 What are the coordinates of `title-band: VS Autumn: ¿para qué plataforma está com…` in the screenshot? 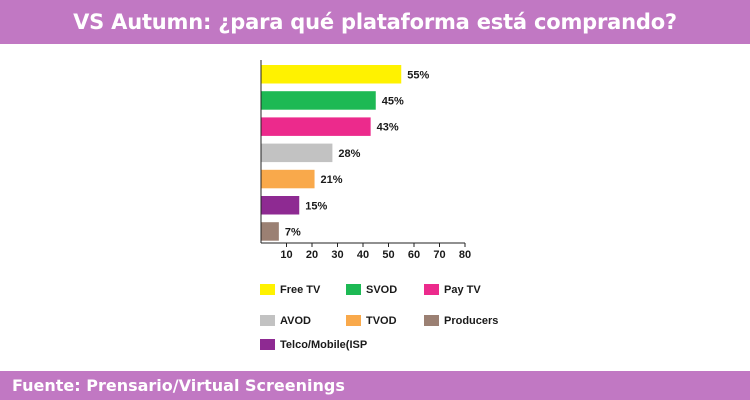 It's located at (375, 22).